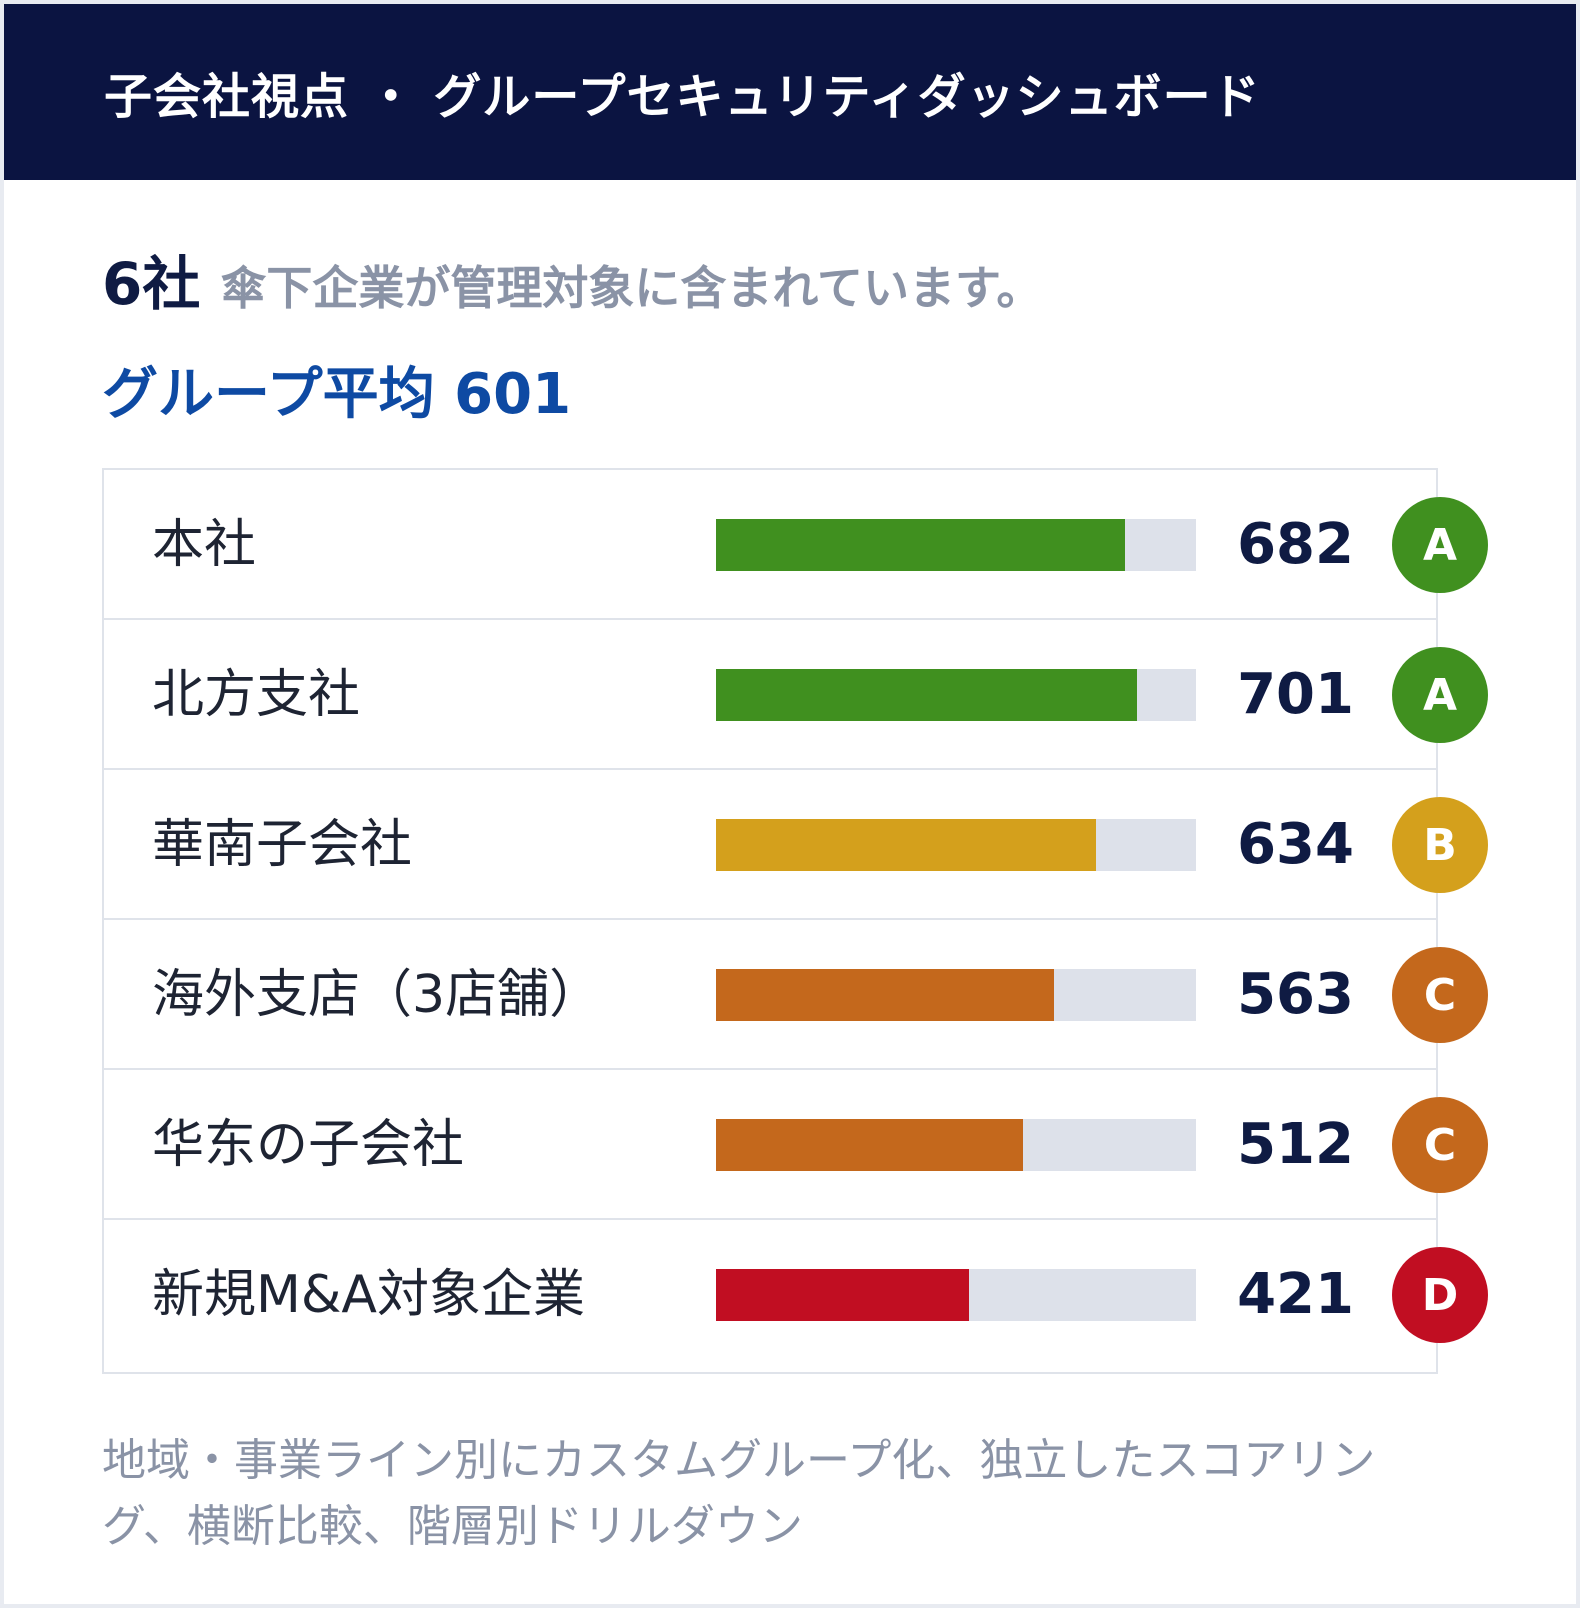 The image size is (1580, 1608). I want to click on company-name: 新規M&A対象企業, so click(368, 1295).